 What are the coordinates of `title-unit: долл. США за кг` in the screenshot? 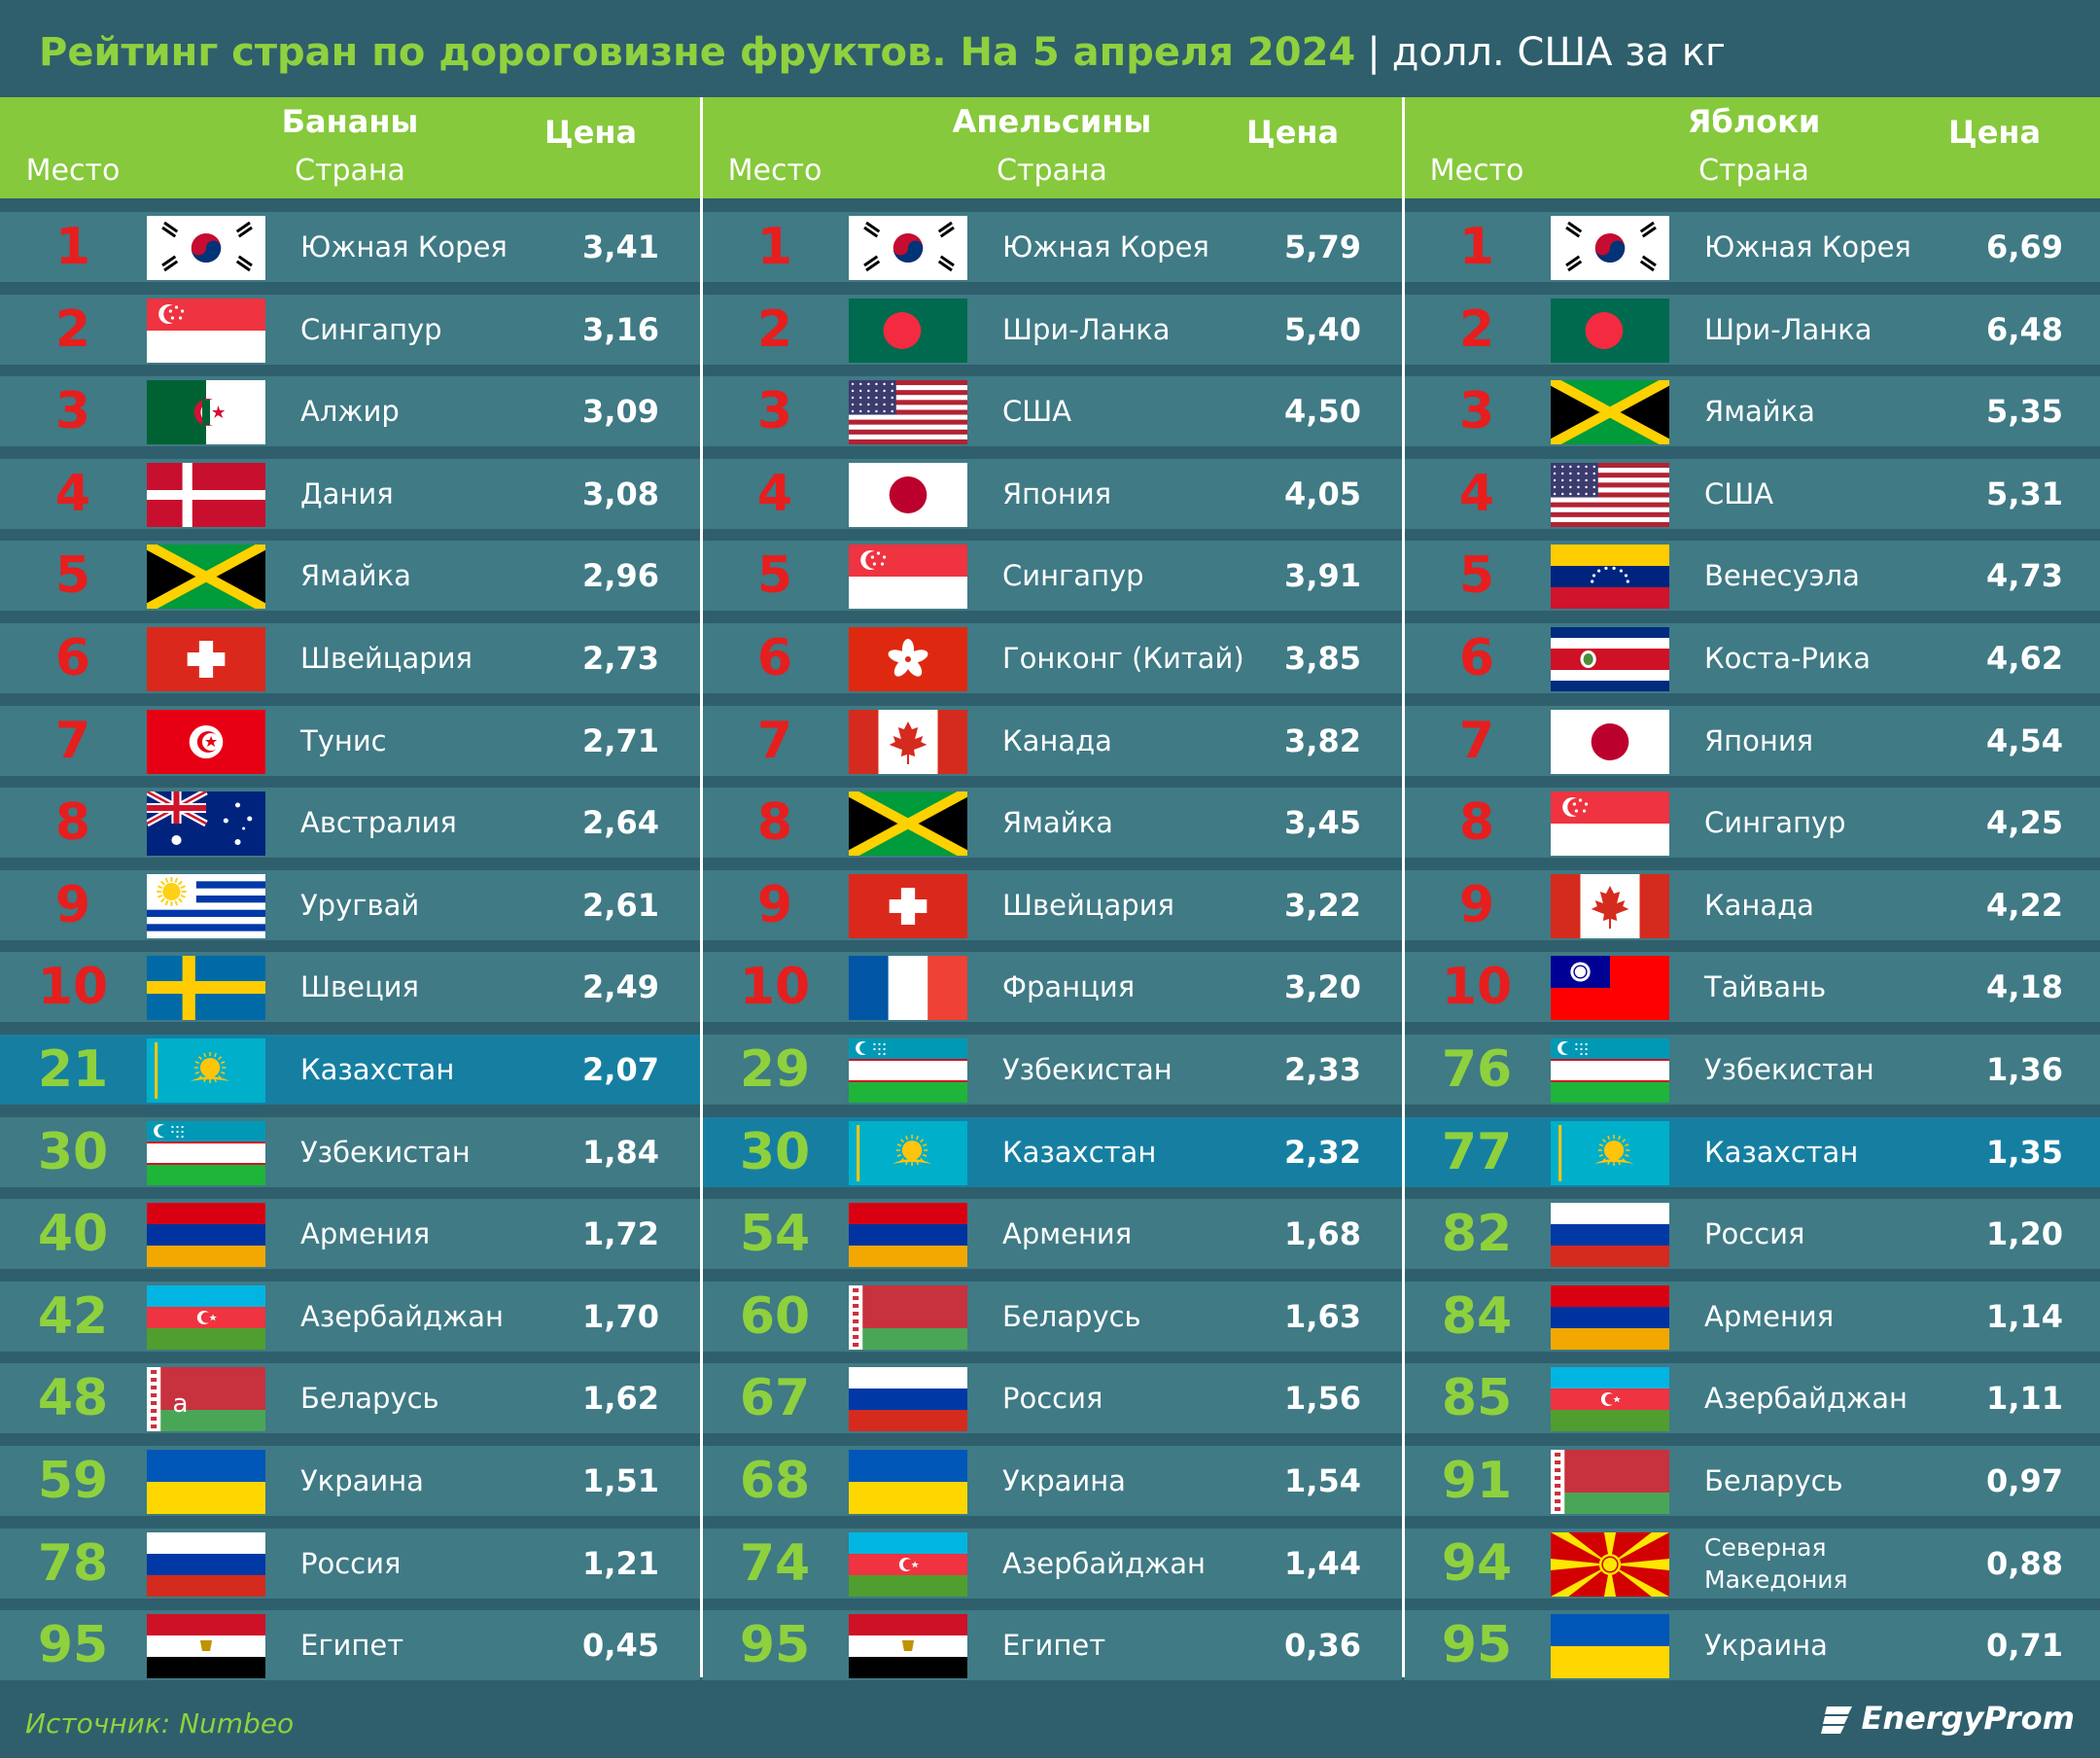 It's located at (1558, 52).